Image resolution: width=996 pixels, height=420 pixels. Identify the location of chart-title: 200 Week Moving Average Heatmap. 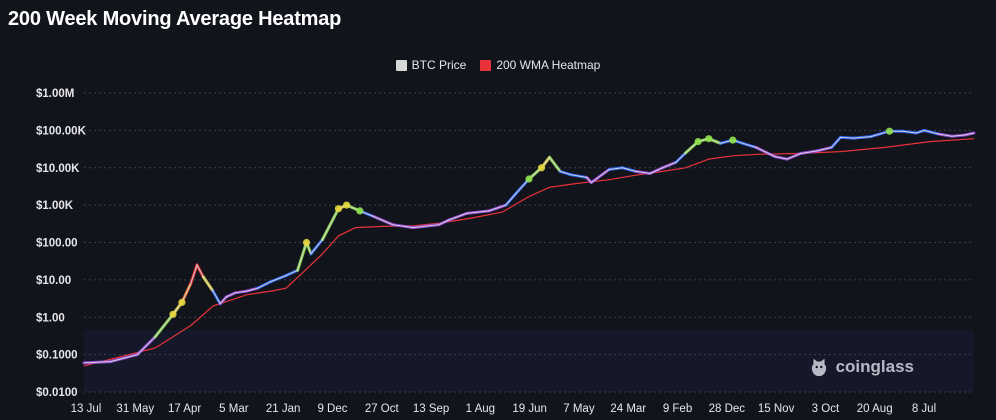
(175, 19).